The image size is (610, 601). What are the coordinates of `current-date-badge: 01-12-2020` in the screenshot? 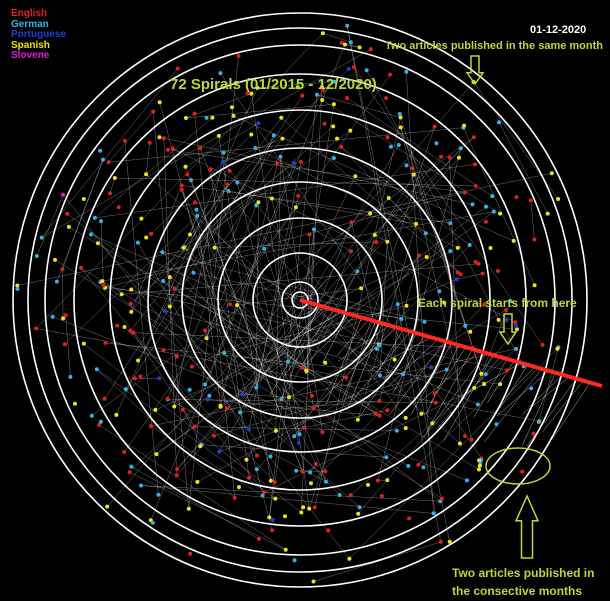 It's located at (558, 30).